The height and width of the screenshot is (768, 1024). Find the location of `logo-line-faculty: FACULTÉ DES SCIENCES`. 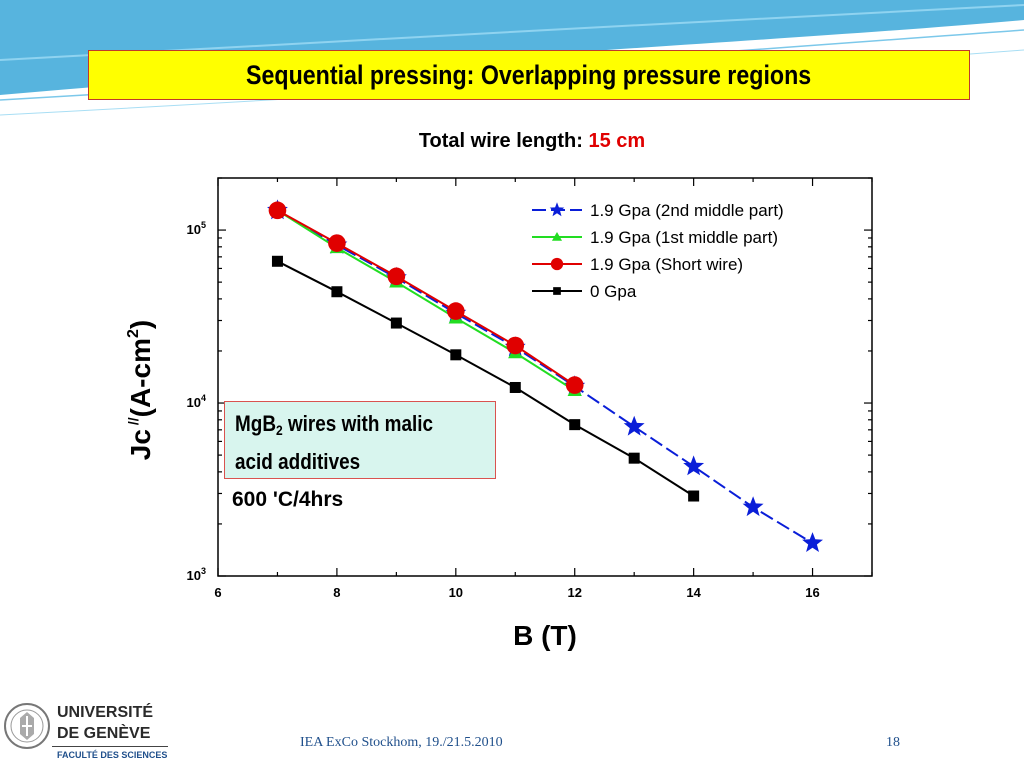

logo-line-faculty: FACULTÉ DES SCIENCES is located at coordinates (112, 755).